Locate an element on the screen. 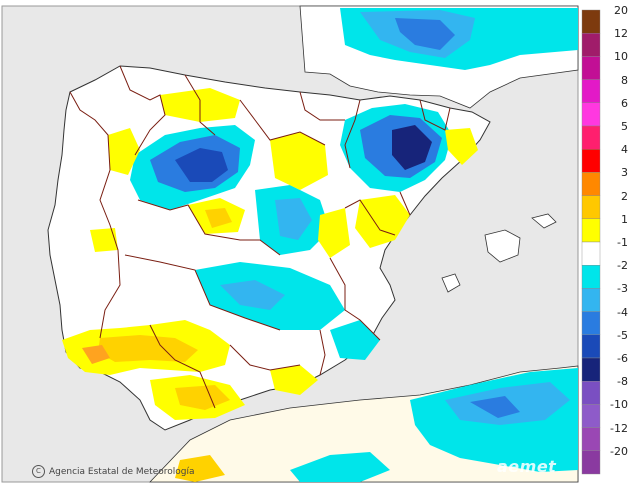  pos-patch-rioja is located at coordinates (299, 161).